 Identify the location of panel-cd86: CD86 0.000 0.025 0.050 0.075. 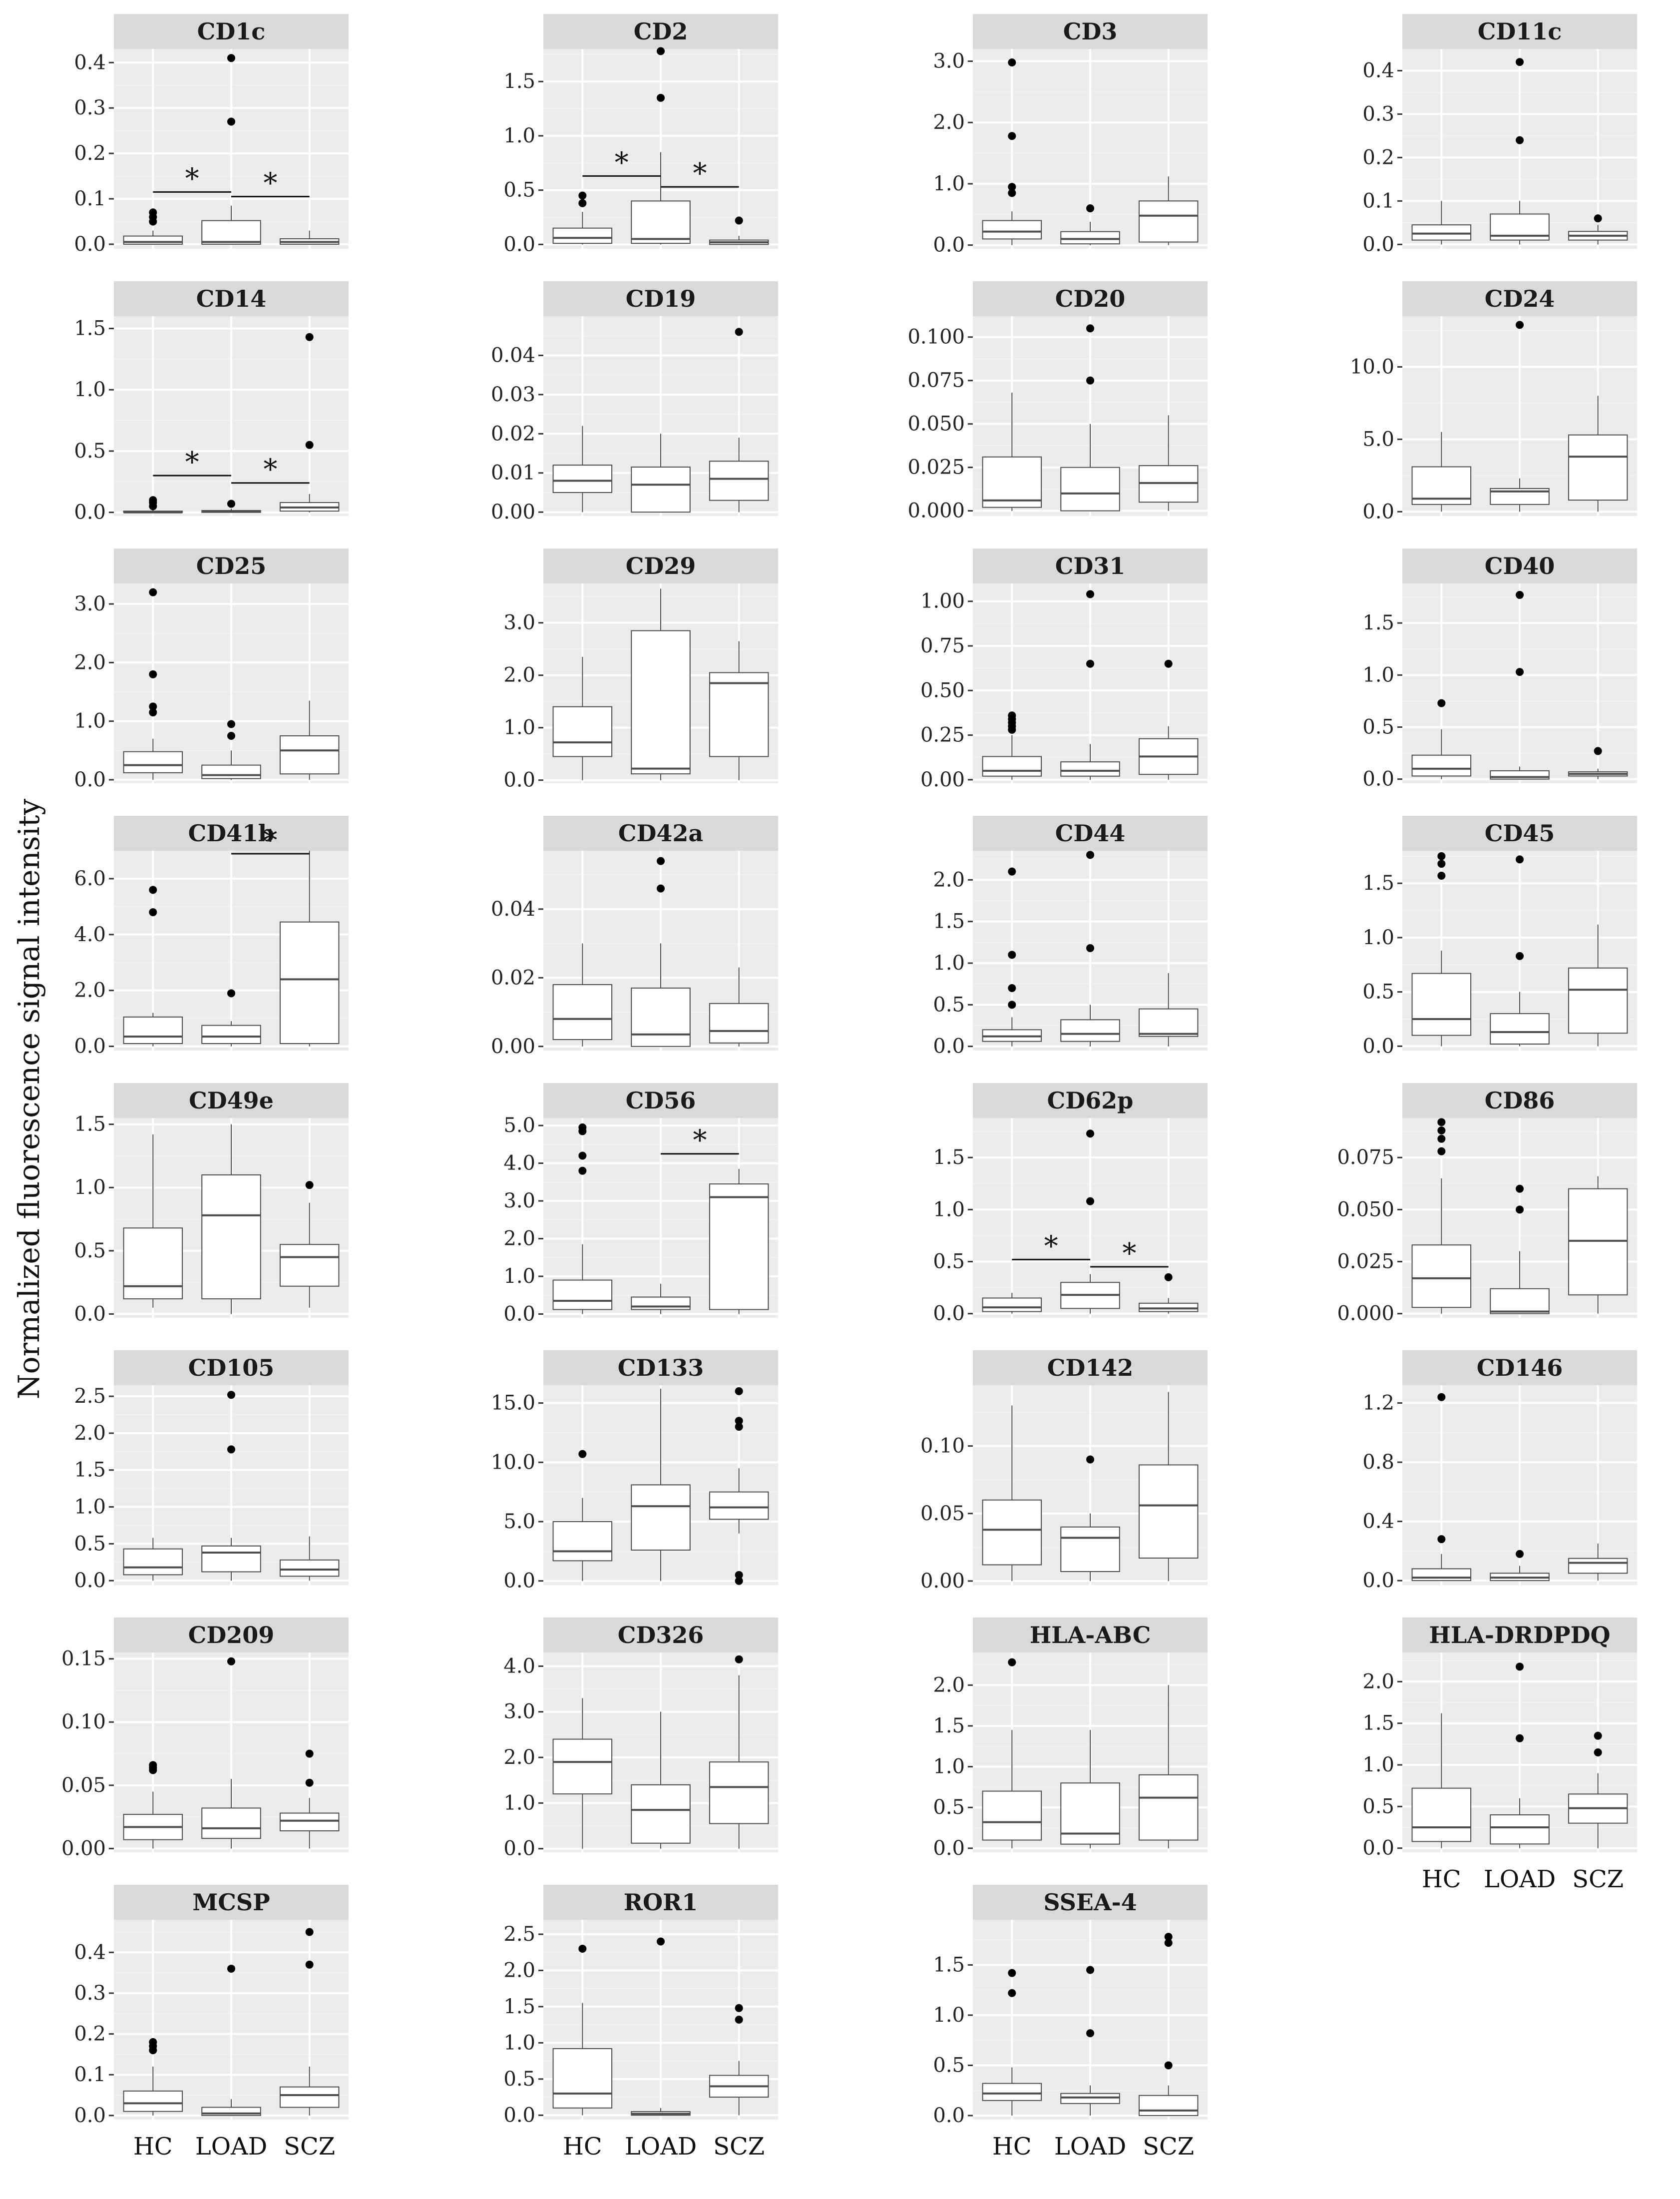
(1487, 1204).